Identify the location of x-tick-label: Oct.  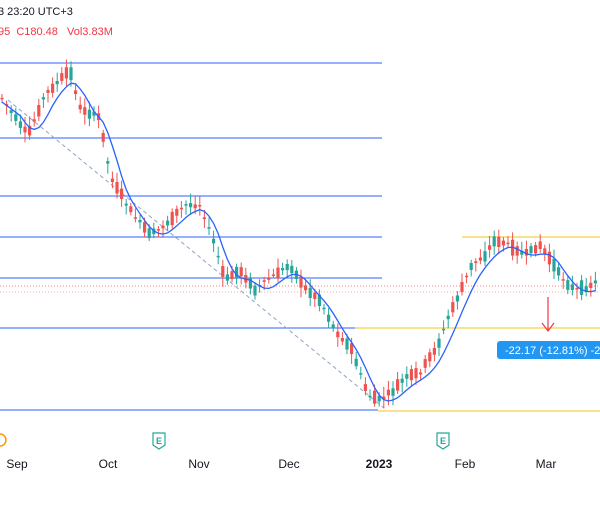
(108, 464).